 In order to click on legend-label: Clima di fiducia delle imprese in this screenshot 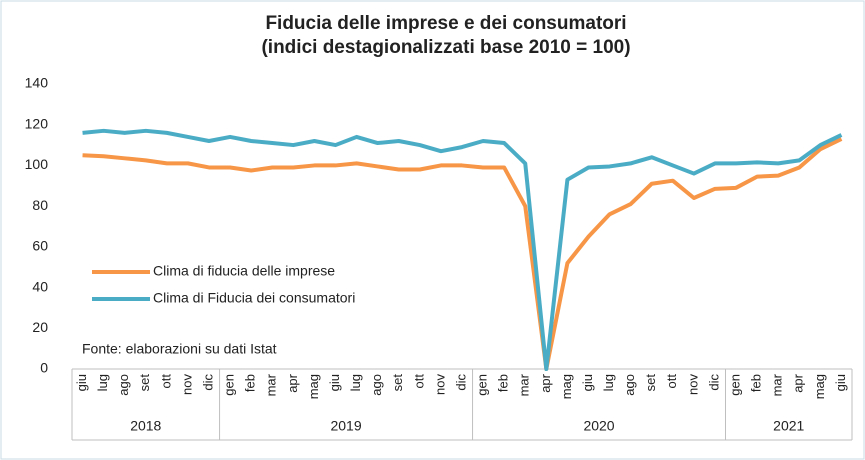, I will do `click(244, 271)`.